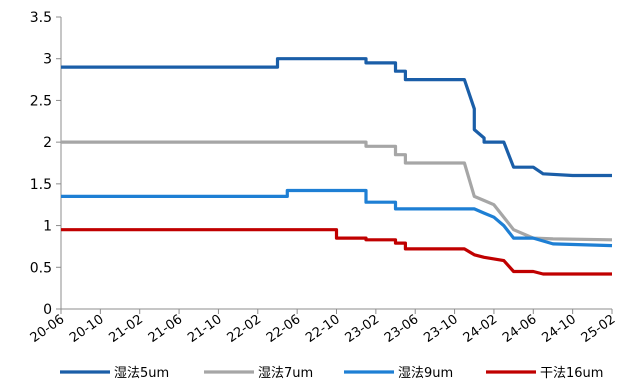 This screenshot has height=389, width=627. Describe the element at coordinates (41, 268) in the screenshot. I see `y-tick-label: 0.5` at that location.